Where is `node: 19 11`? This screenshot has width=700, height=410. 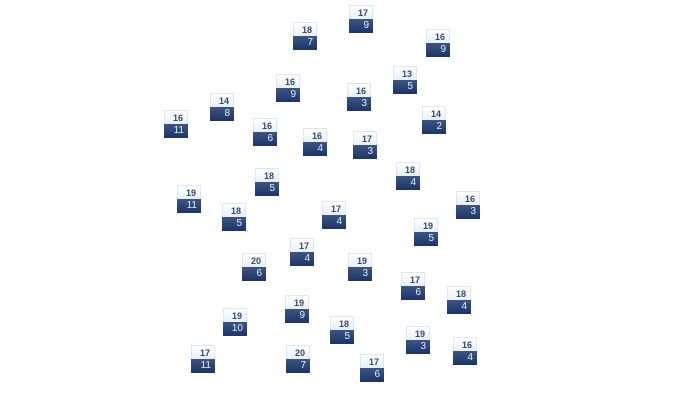 node: 19 11 is located at coordinates (189, 199).